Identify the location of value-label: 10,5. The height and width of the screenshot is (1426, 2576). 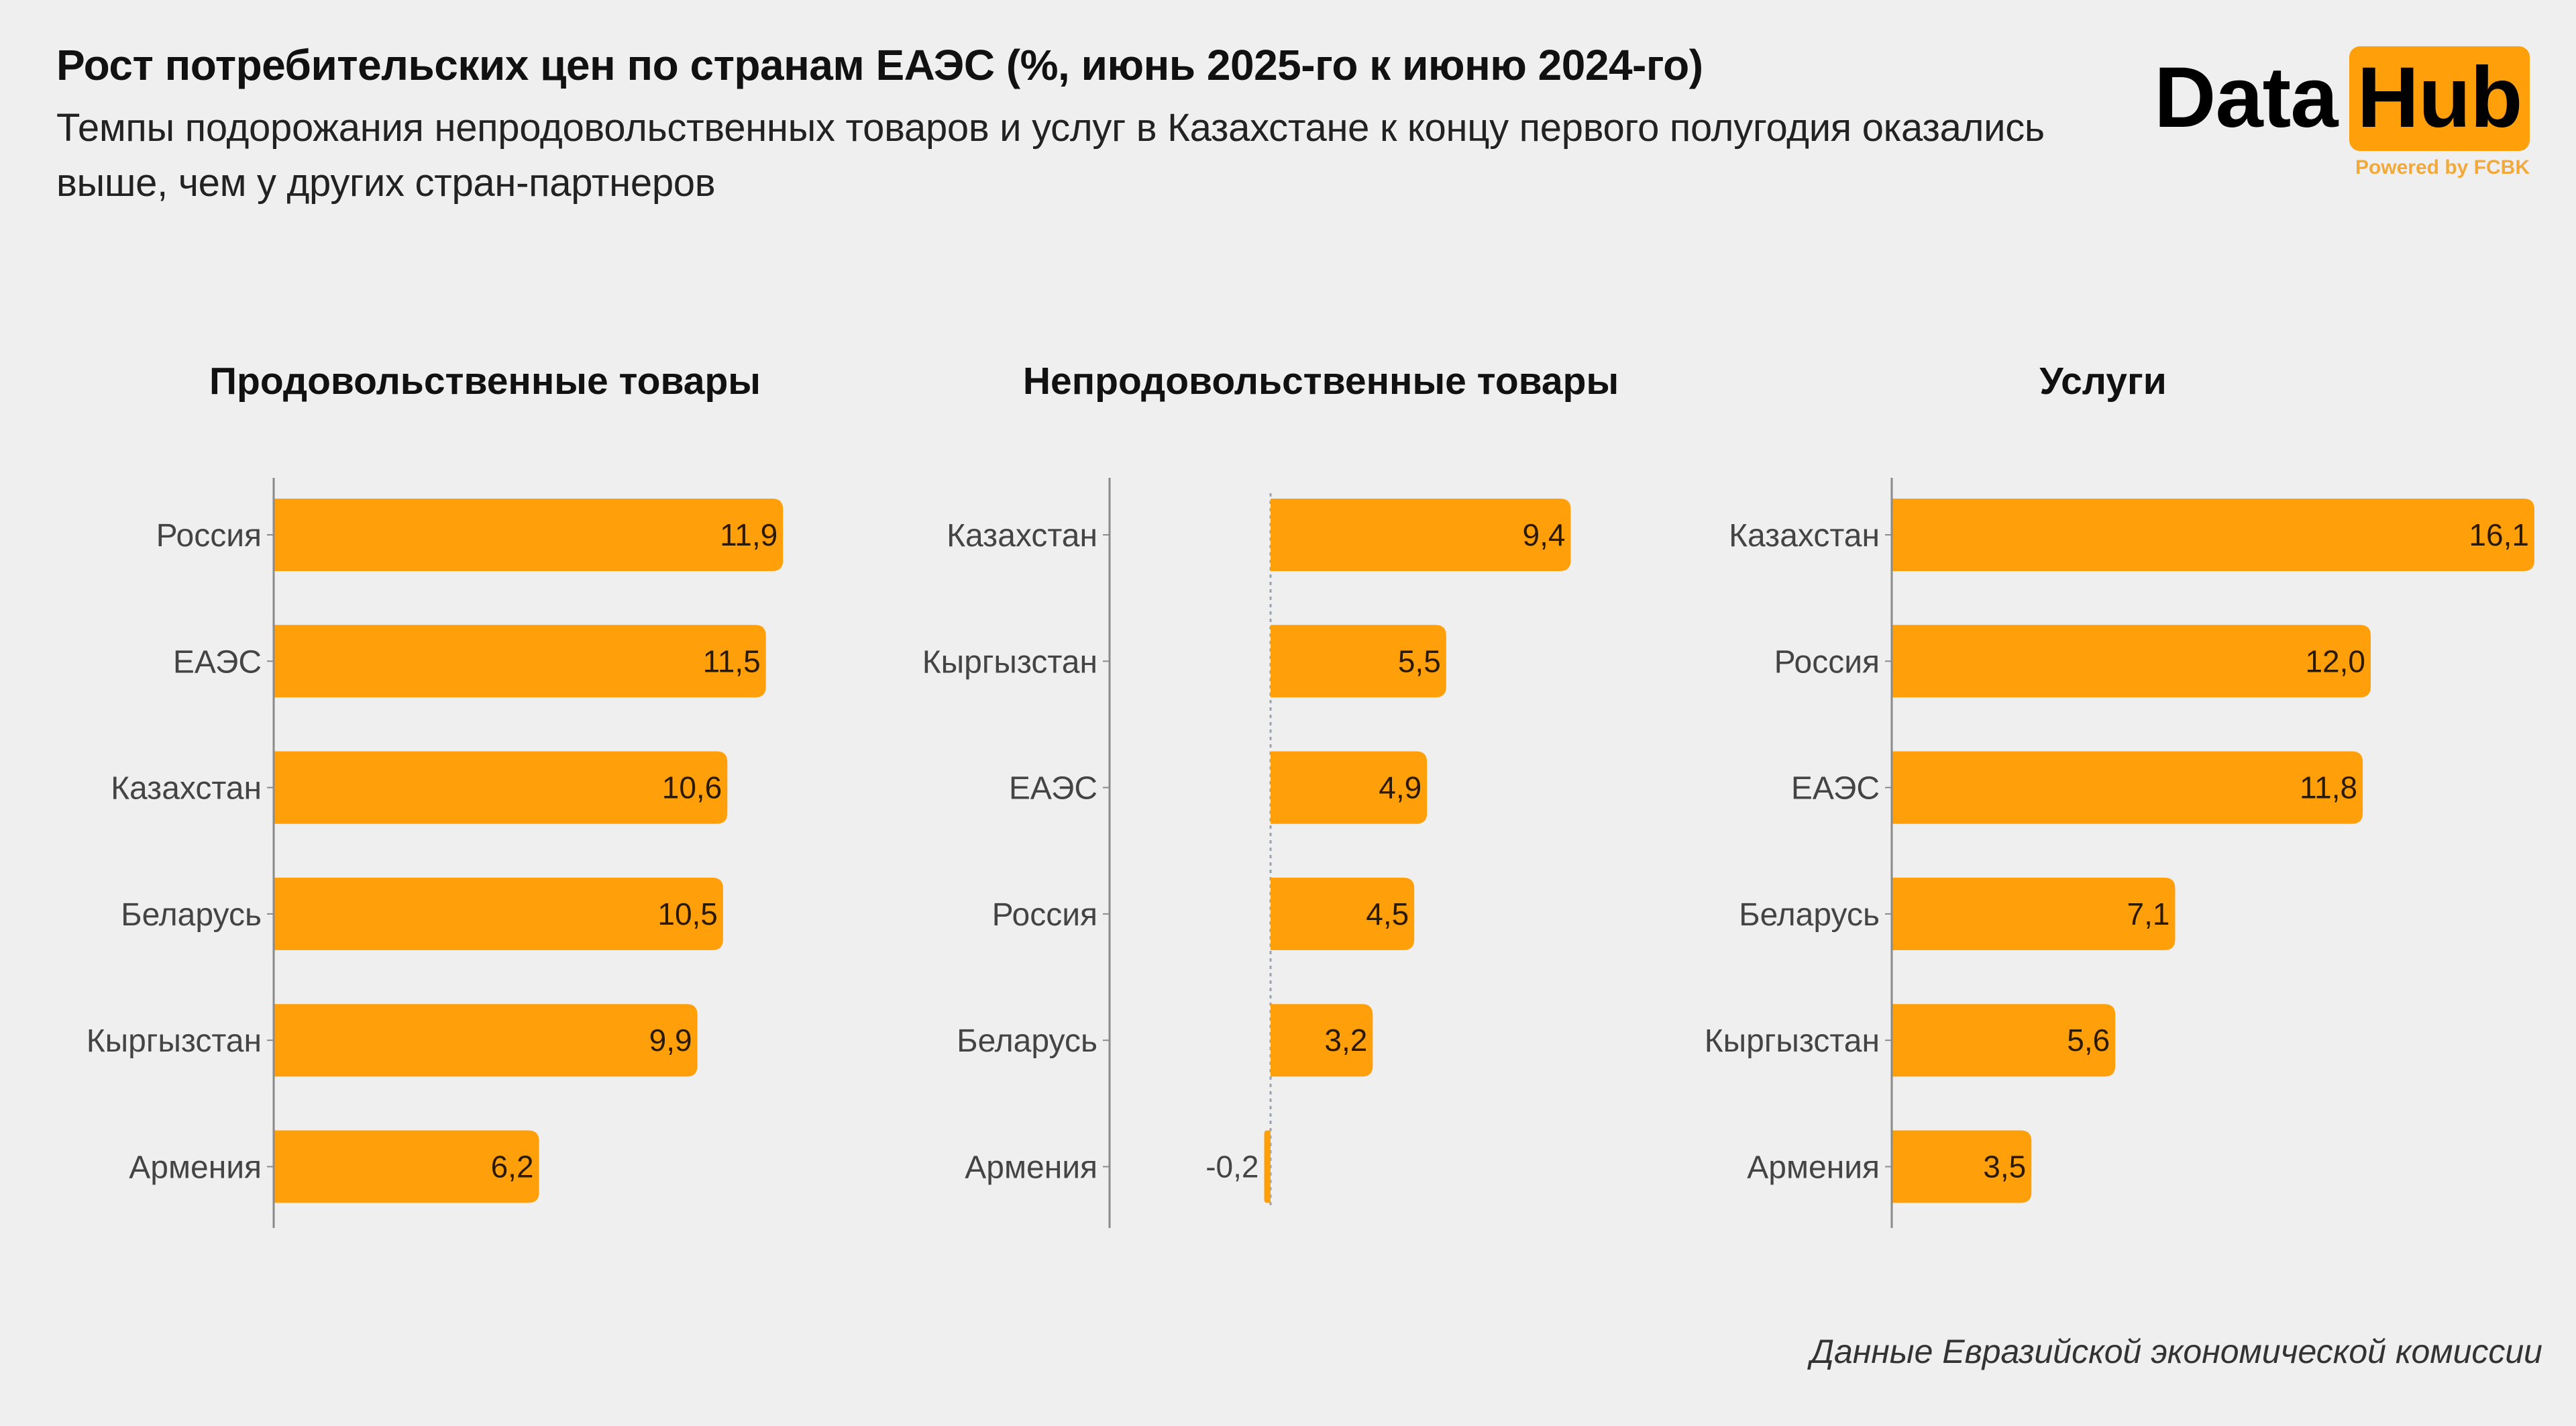
(687, 914).